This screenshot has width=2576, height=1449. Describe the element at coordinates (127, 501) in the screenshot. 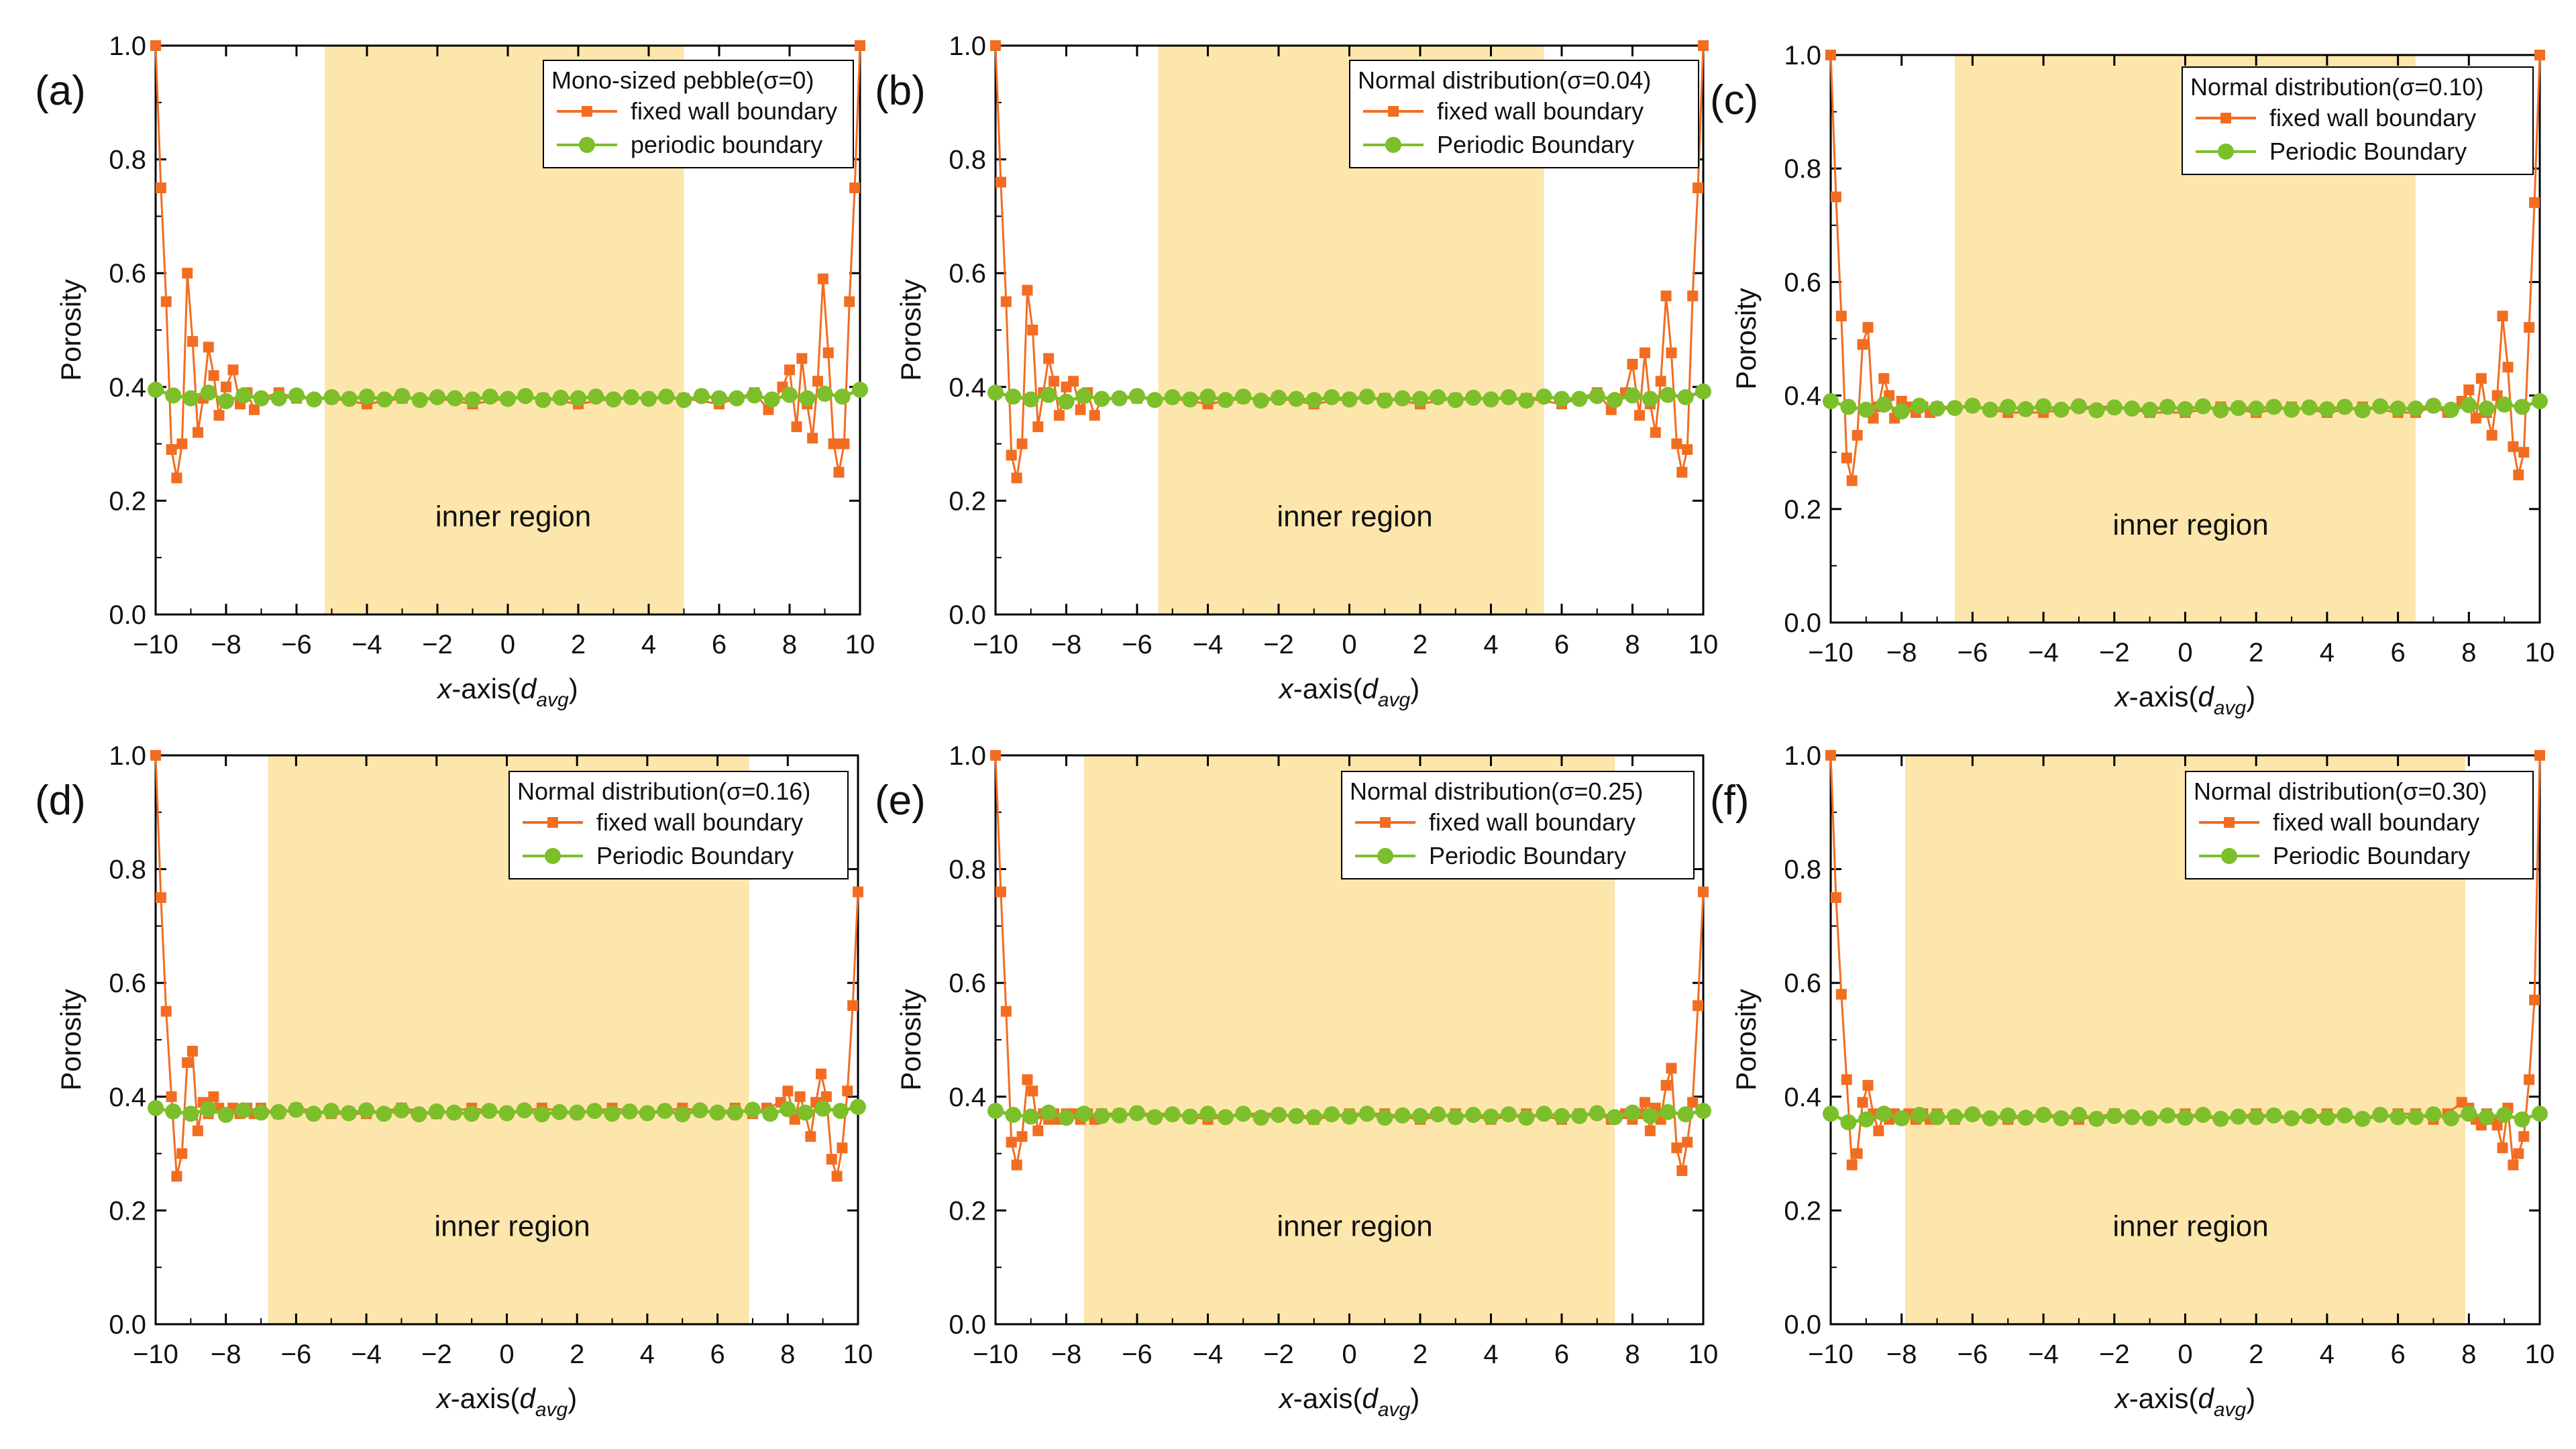

I see `y-tick-label: 0.2` at that location.